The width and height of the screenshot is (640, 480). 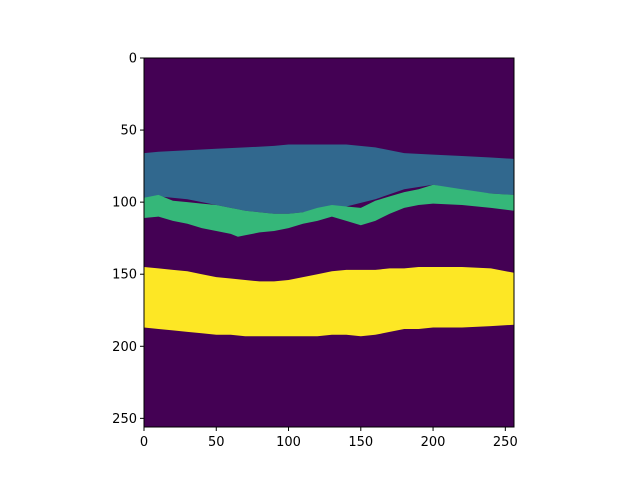 What do you see at coordinates (128, 131) in the screenshot?
I see `y-tick-label: 50` at bounding box center [128, 131].